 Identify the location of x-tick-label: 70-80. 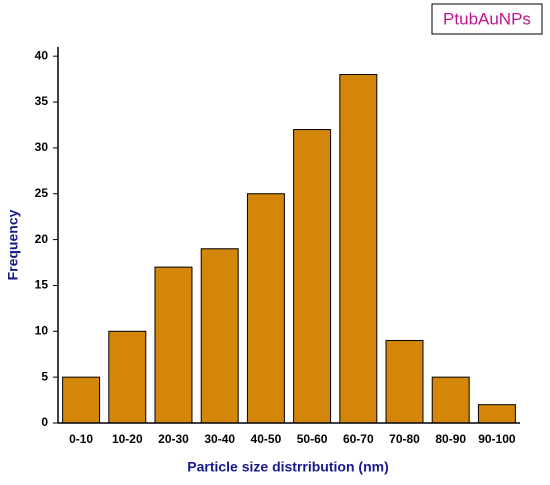
(404, 439).